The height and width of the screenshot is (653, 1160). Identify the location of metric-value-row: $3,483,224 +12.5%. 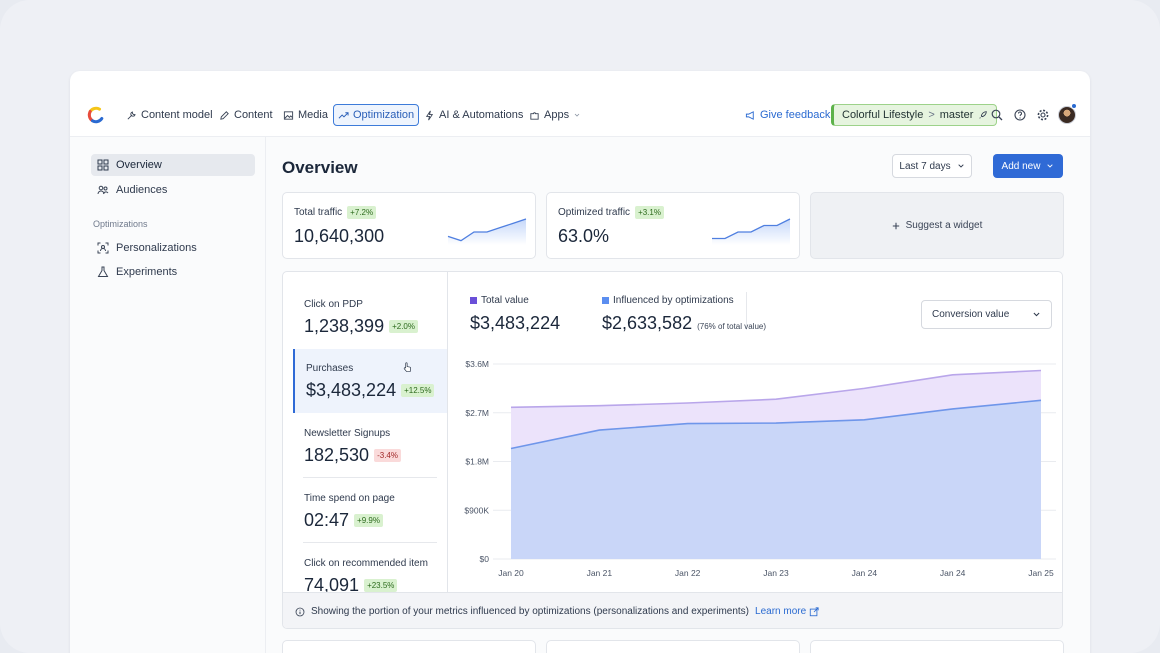
(370, 390).